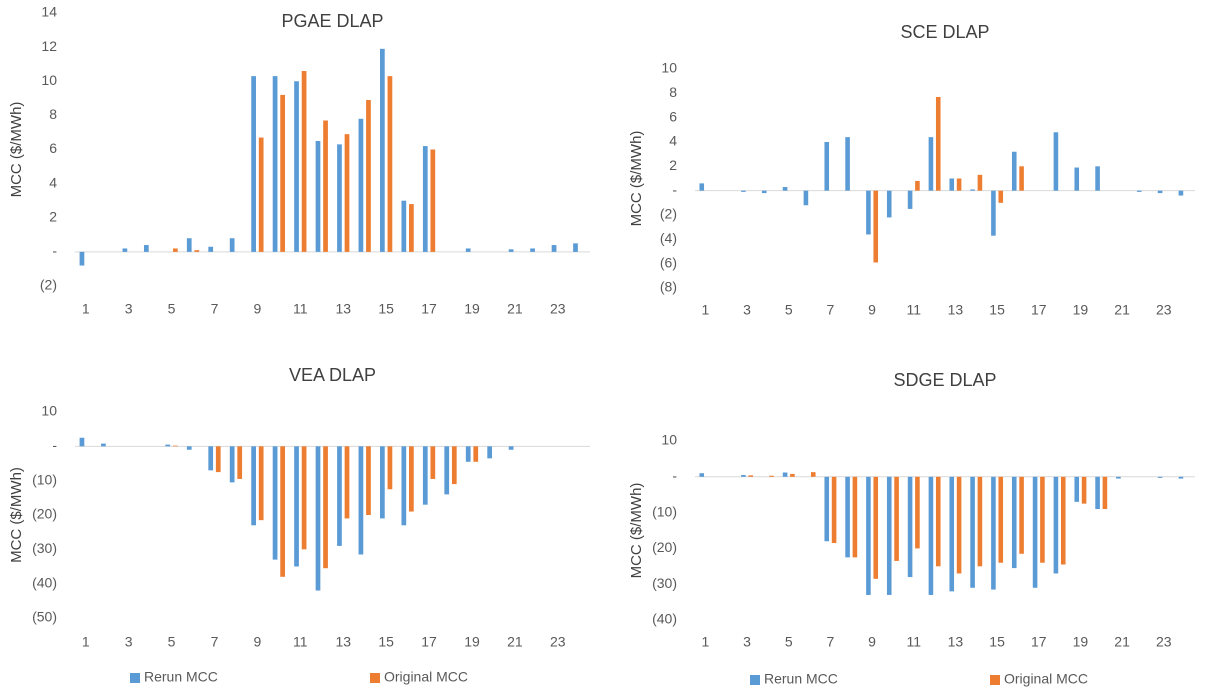 Image resolution: width=1206 pixels, height=691 pixels. What do you see at coordinates (44, 514) in the screenshot?
I see `y-tick-label: (20)` at bounding box center [44, 514].